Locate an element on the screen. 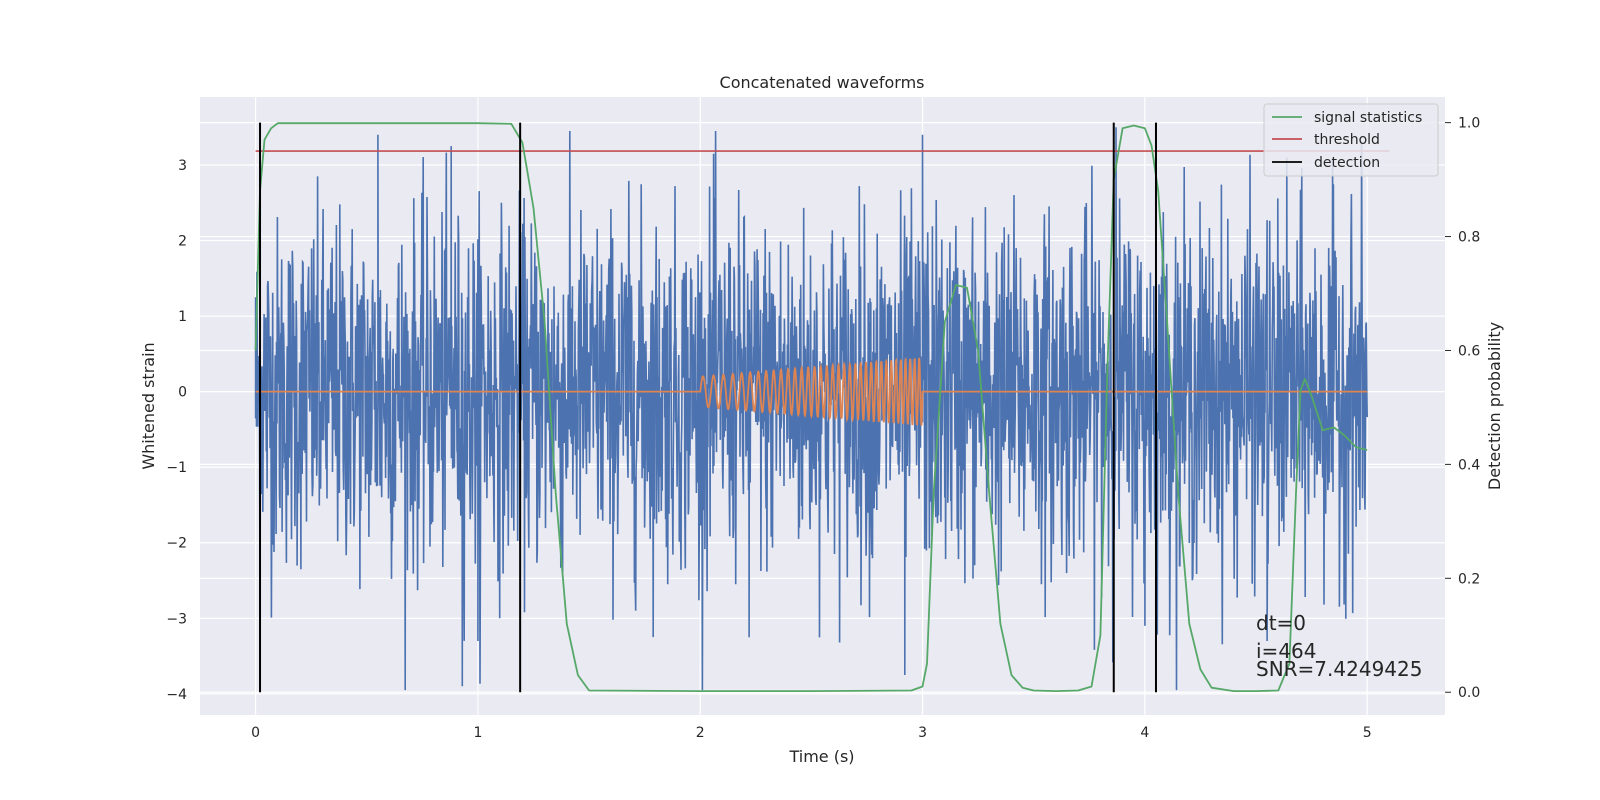  x-axis-title: Time (s) is located at coordinates (821, 756).